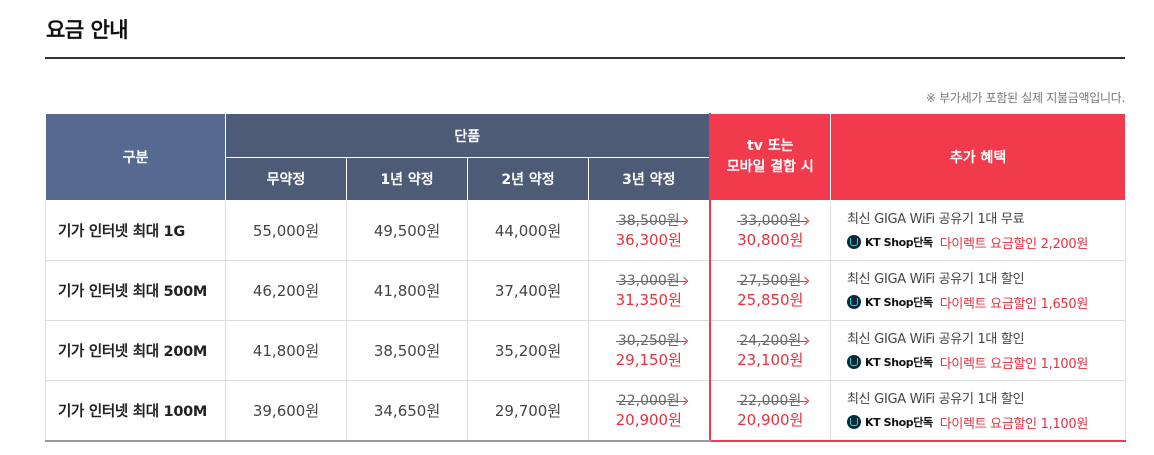 This screenshot has height=455, width=1154. Describe the element at coordinates (770, 350) in the screenshot. I see `price-combo-cell: 24,200원 23,100원` at that location.